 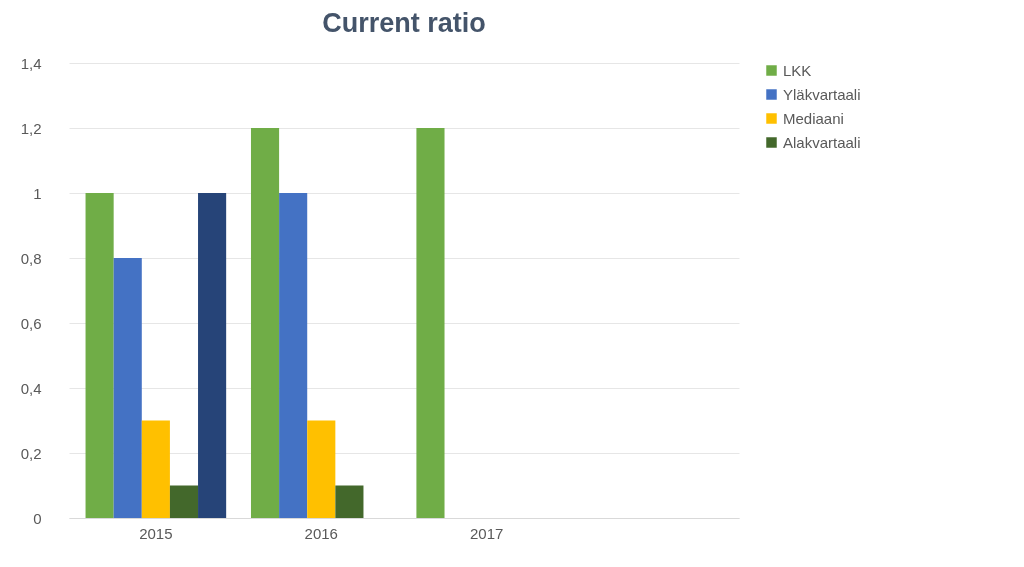 I want to click on y-tick-label: 0,4, so click(x=31, y=388).